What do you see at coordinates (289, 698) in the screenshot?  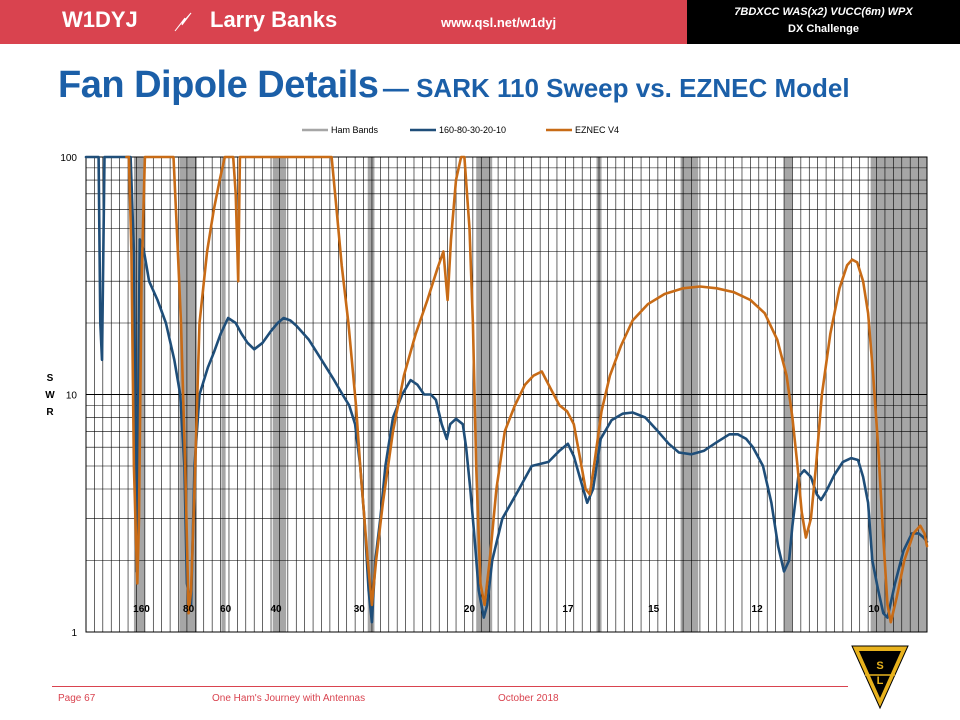 I see `footer-book-title: One Ham's Journey with Antennas` at bounding box center [289, 698].